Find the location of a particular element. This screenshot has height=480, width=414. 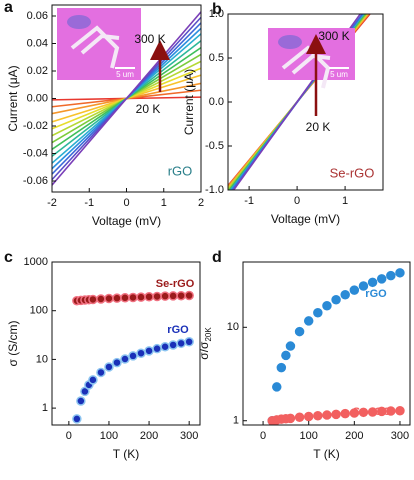

x-tick-label: 300 is located at coordinates (400, 436).